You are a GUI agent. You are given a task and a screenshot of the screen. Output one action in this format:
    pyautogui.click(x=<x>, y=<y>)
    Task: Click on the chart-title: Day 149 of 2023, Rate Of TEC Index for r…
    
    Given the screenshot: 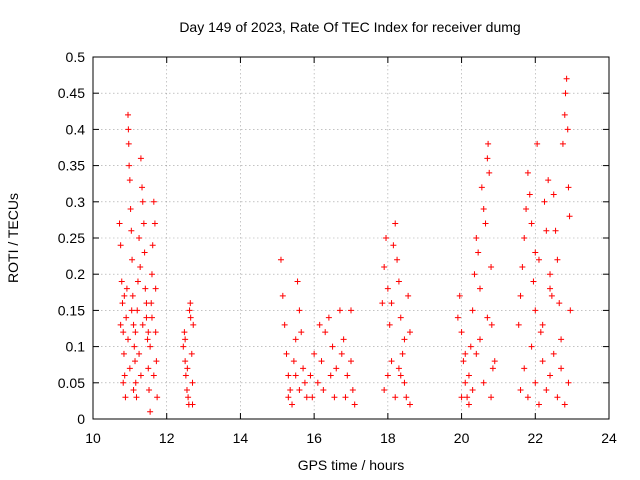 What is the action you would take?
    pyautogui.click(x=349, y=27)
    